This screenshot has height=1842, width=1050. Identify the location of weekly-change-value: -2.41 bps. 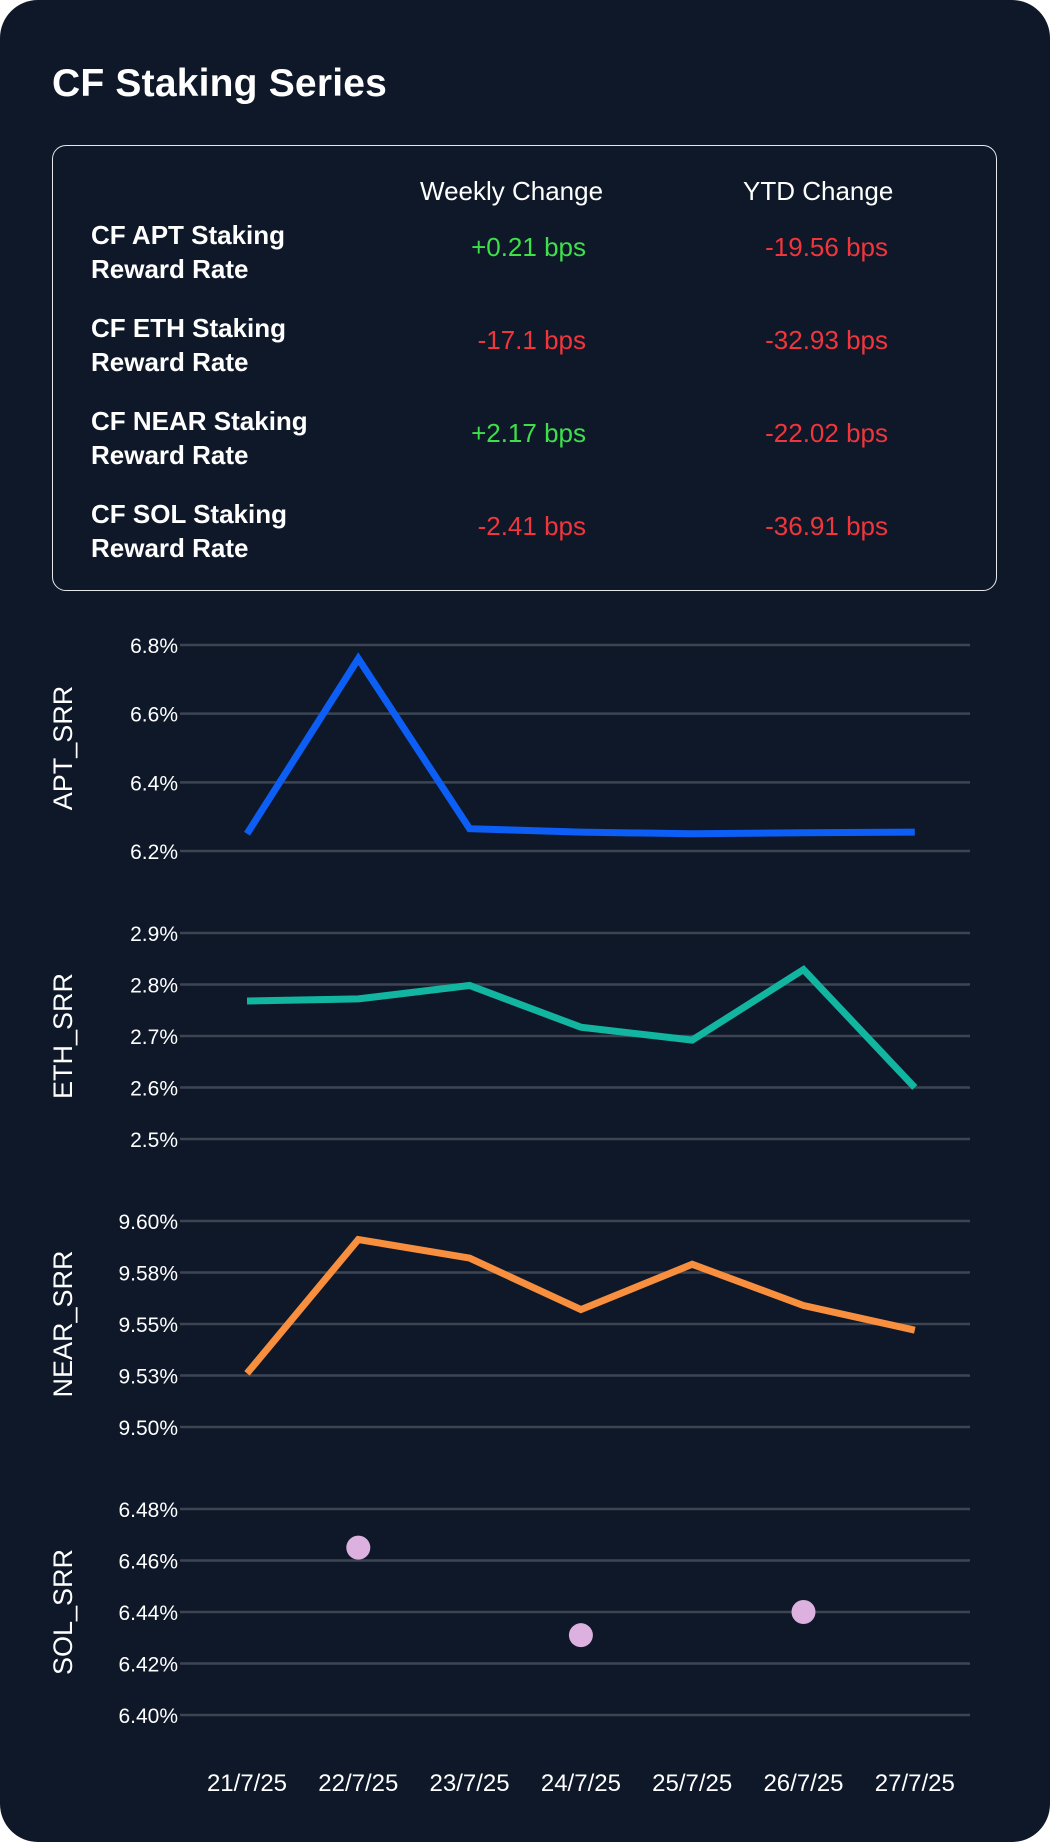
(531, 526).